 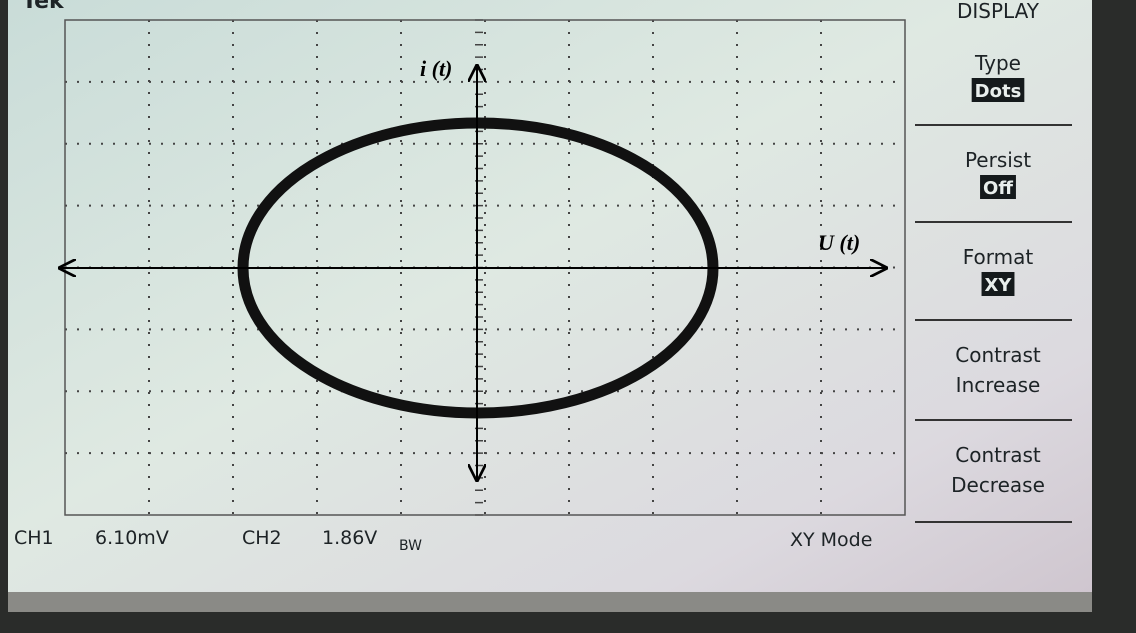 What do you see at coordinates (34, 538) in the screenshot?
I see `ch1: CH1` at bounding box center [34, 538].